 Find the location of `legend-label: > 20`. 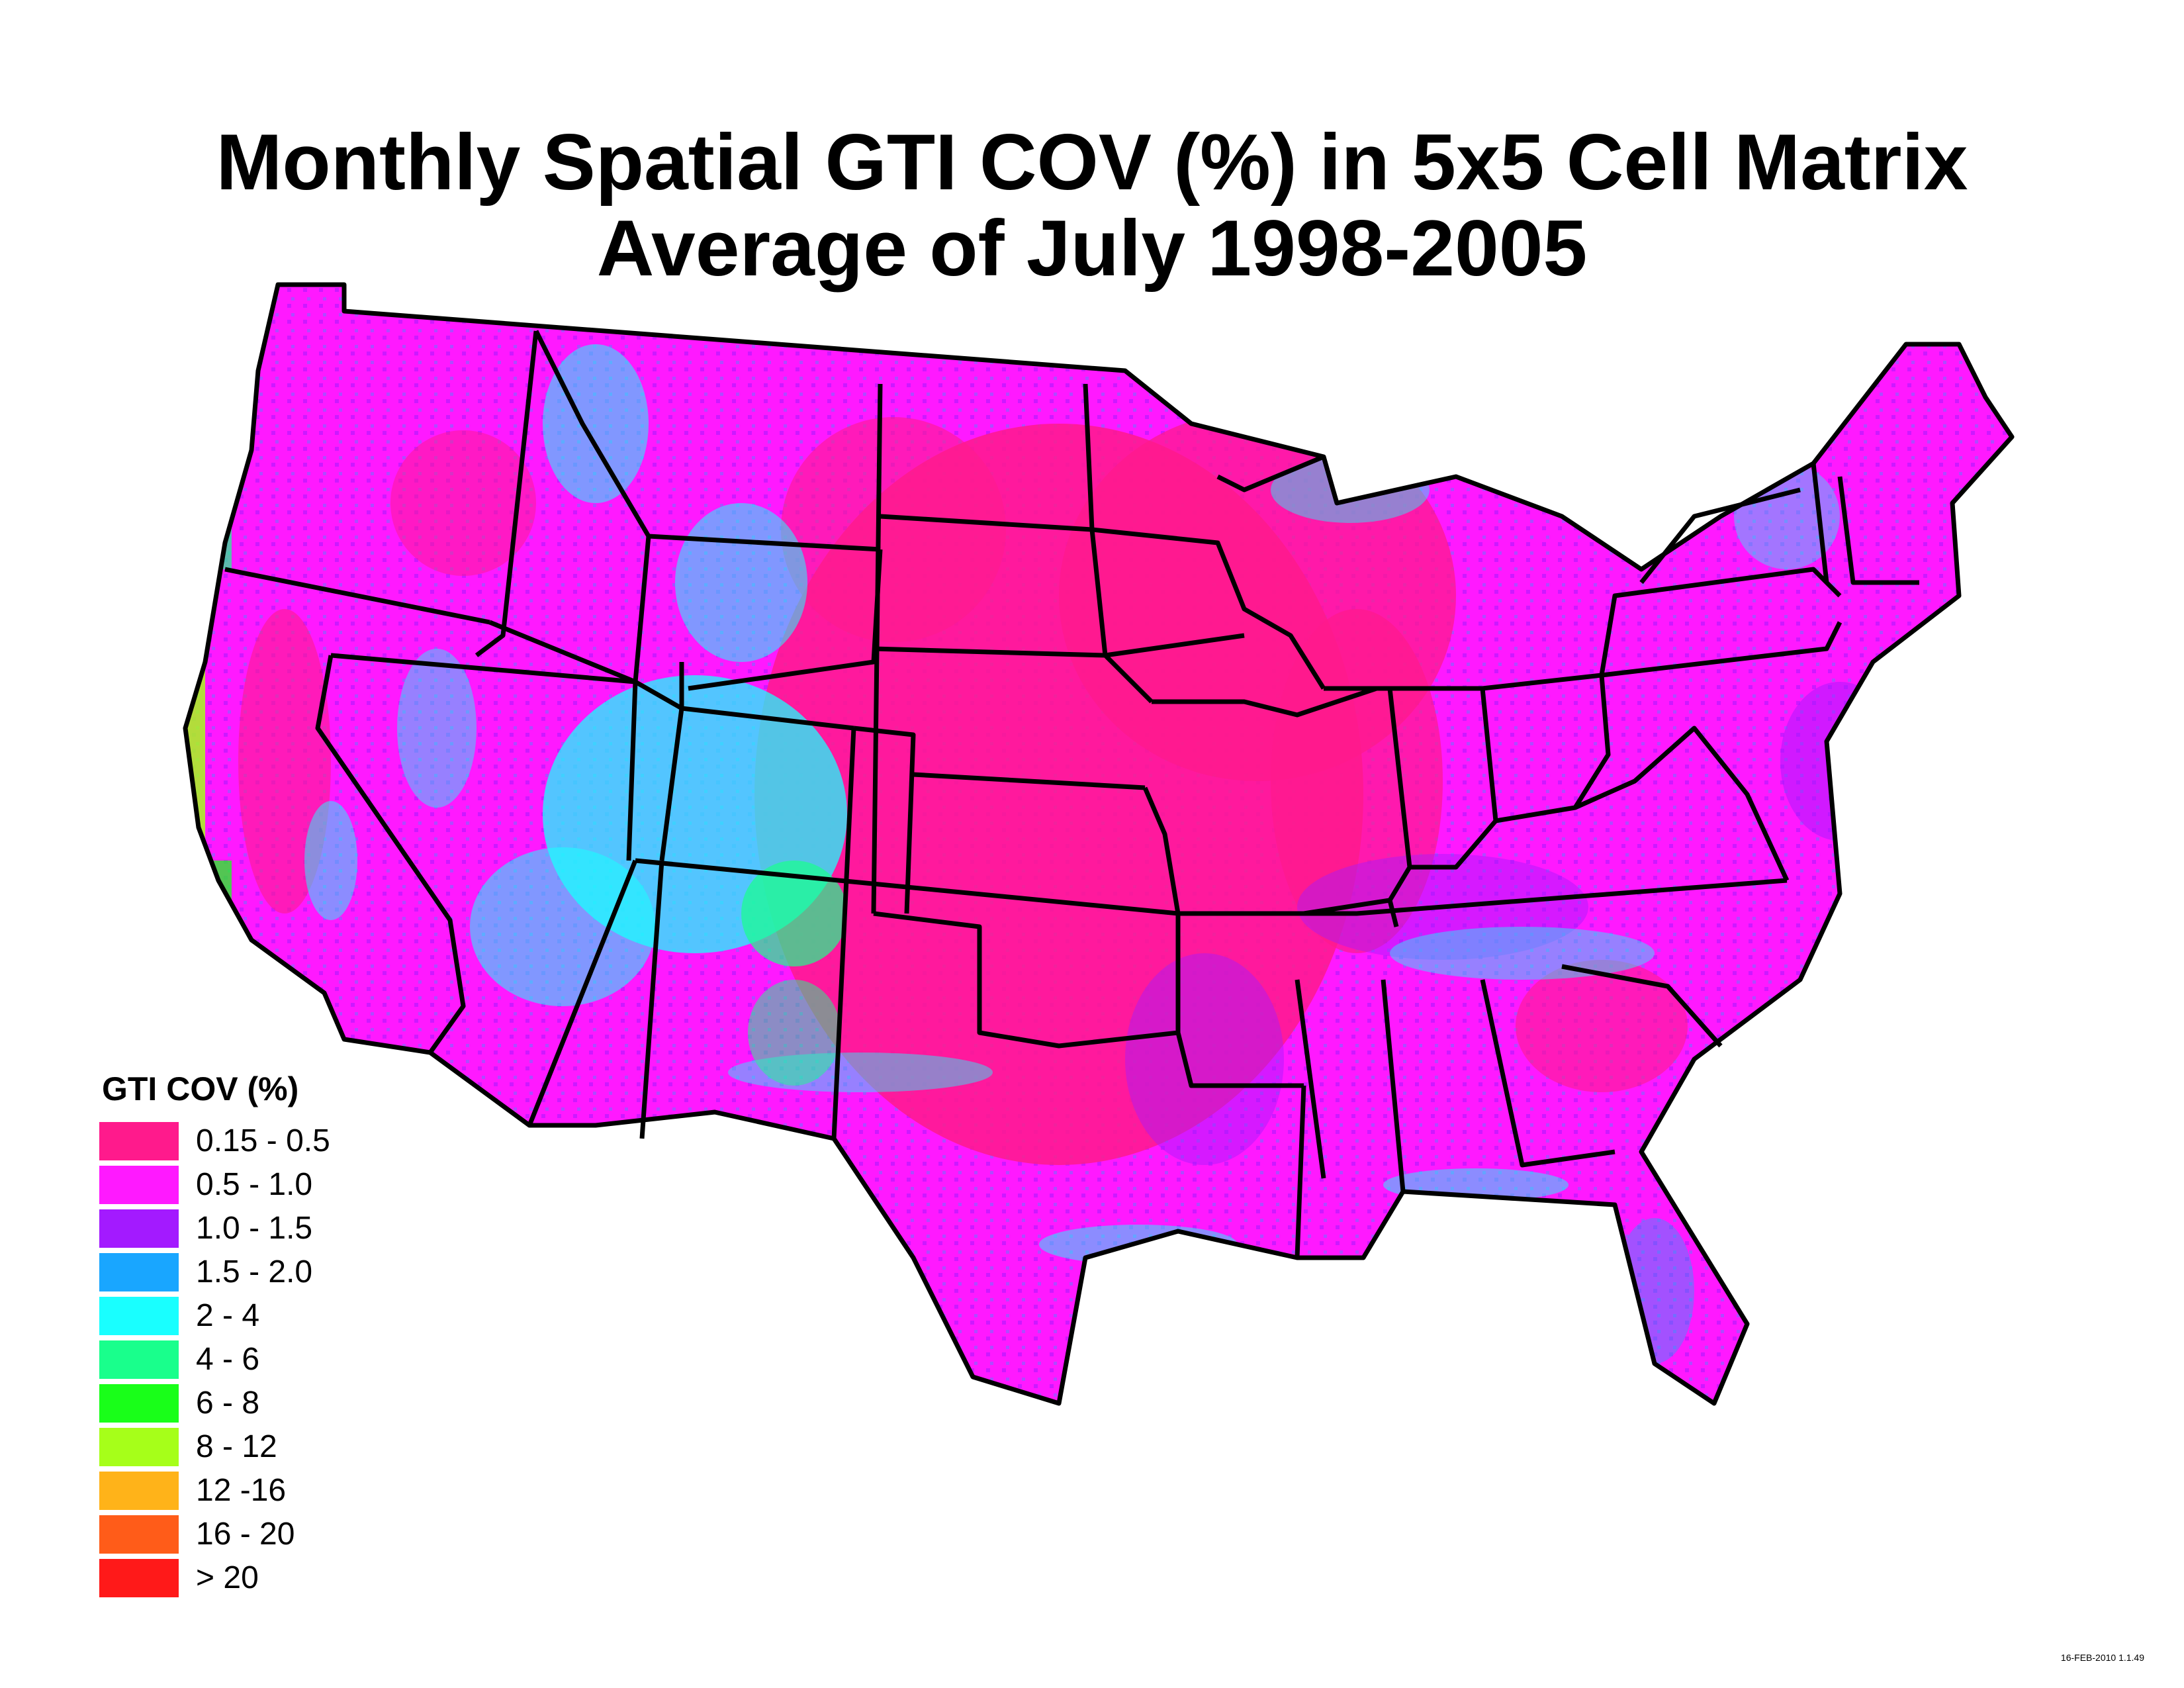

legend-label: > 20 is located at coordinates (228, 1577).